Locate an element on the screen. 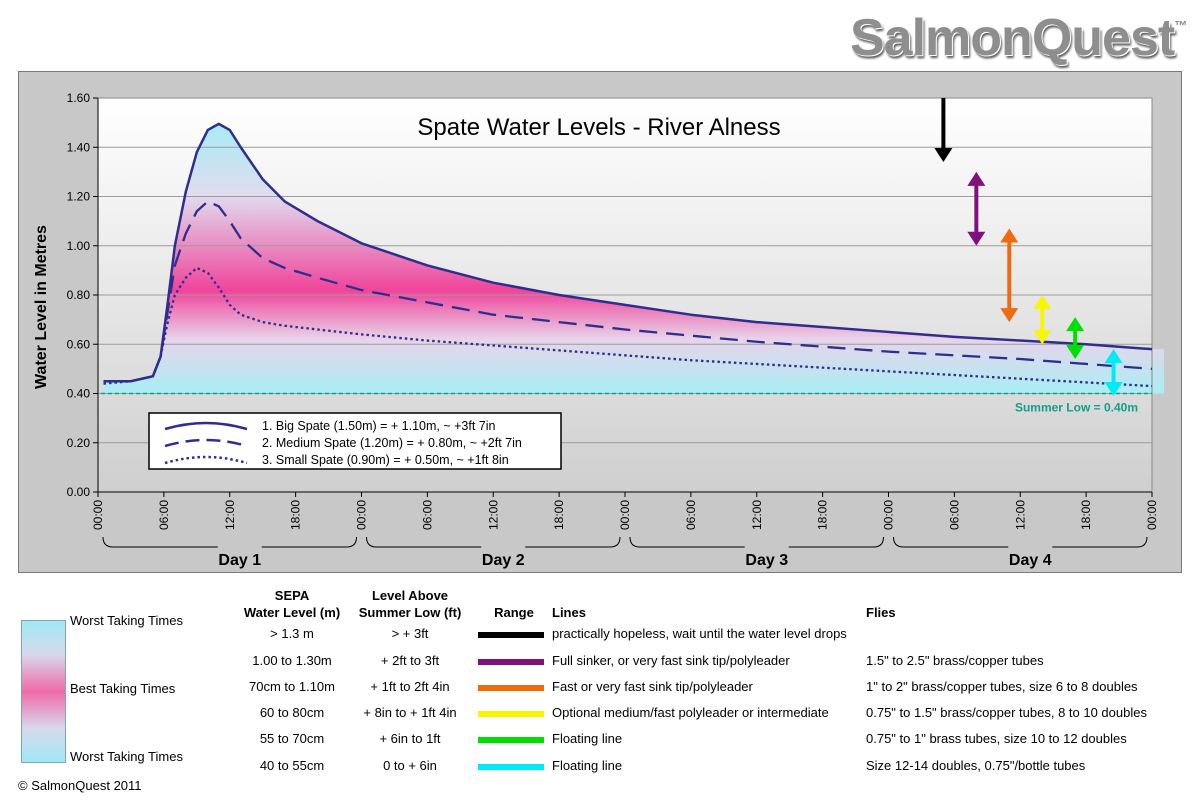  y-tick-label: 0.00 is located at coordinates (79, 492).